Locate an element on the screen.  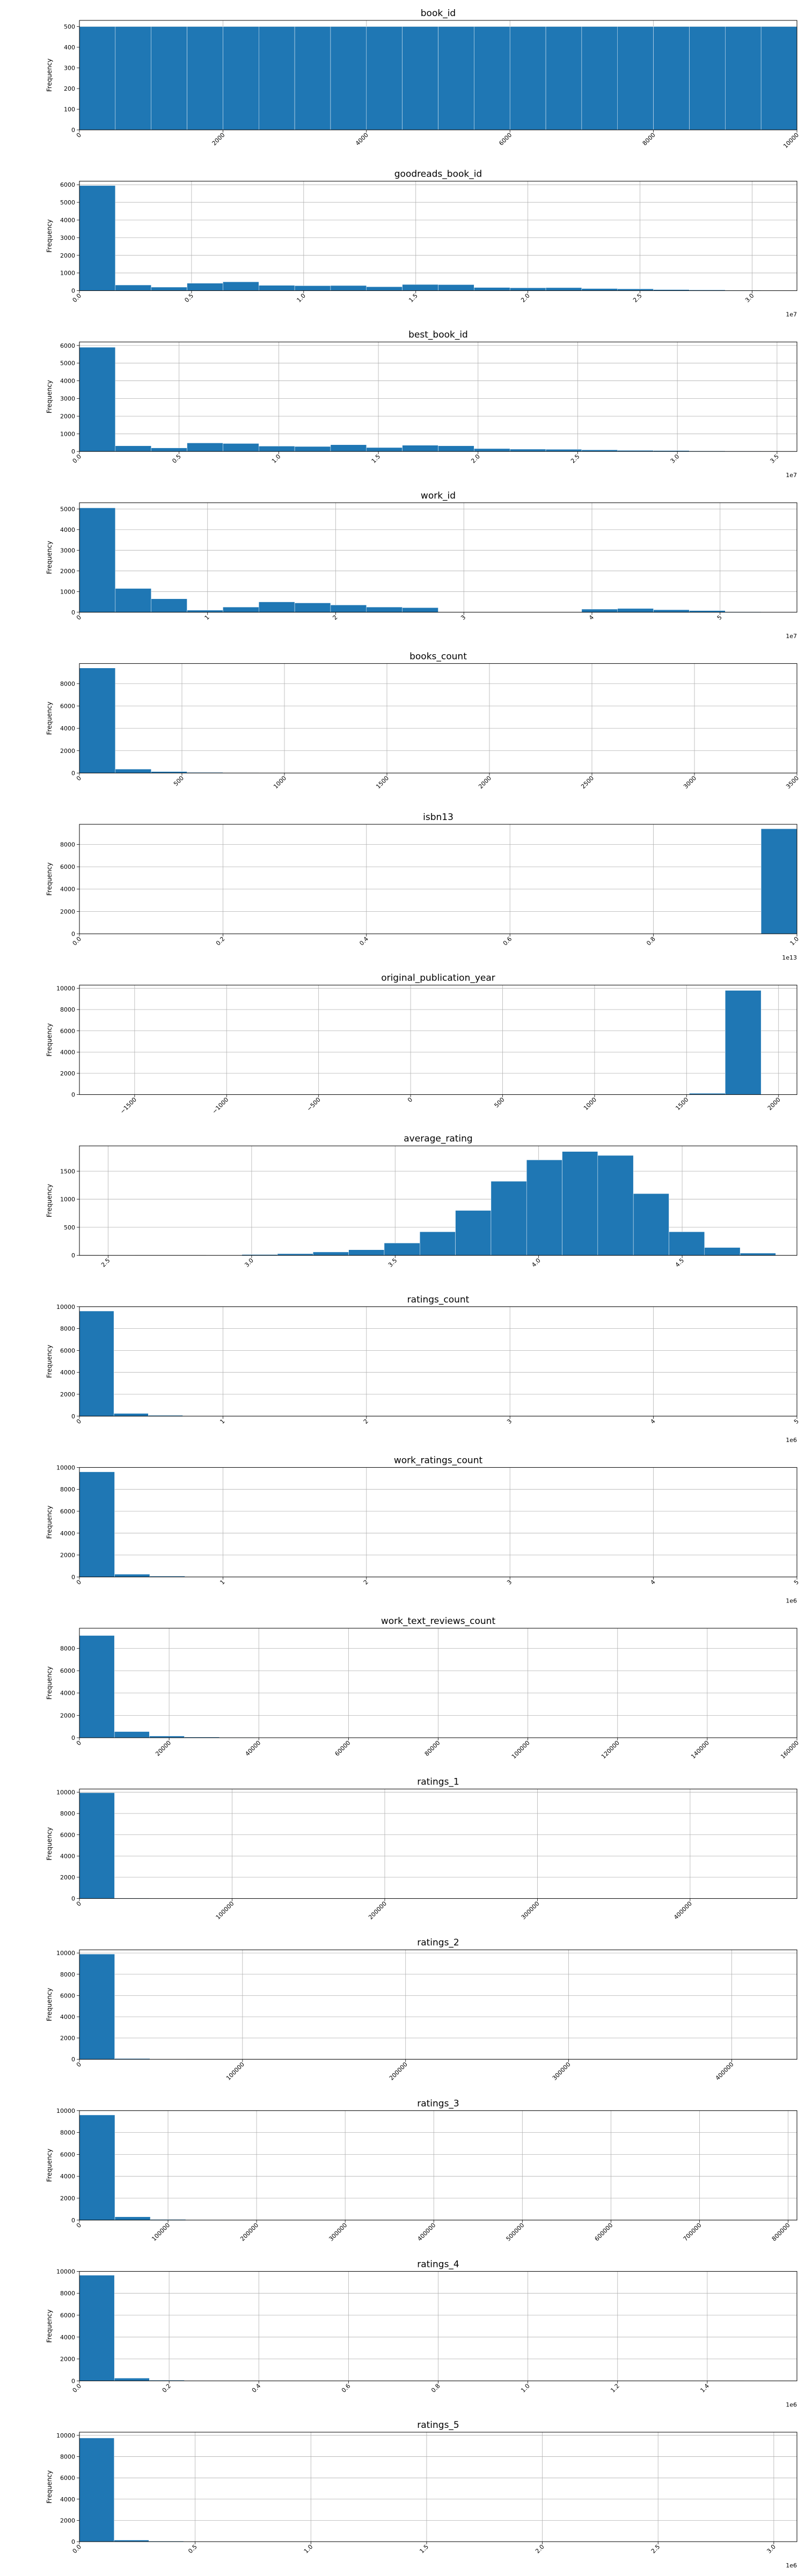
x-tick-label: 1000 is located at coordinates (590, 1104).